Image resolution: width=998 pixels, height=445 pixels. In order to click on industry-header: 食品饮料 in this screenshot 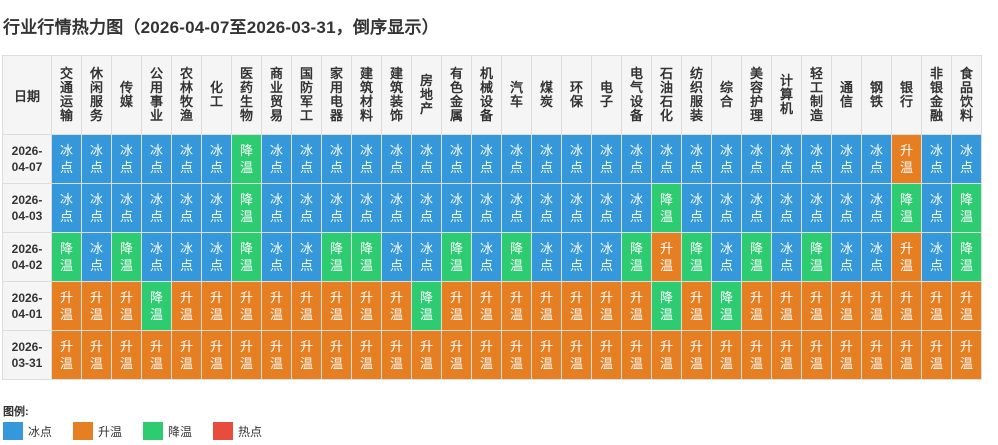, I will do `click(966, 95)`.